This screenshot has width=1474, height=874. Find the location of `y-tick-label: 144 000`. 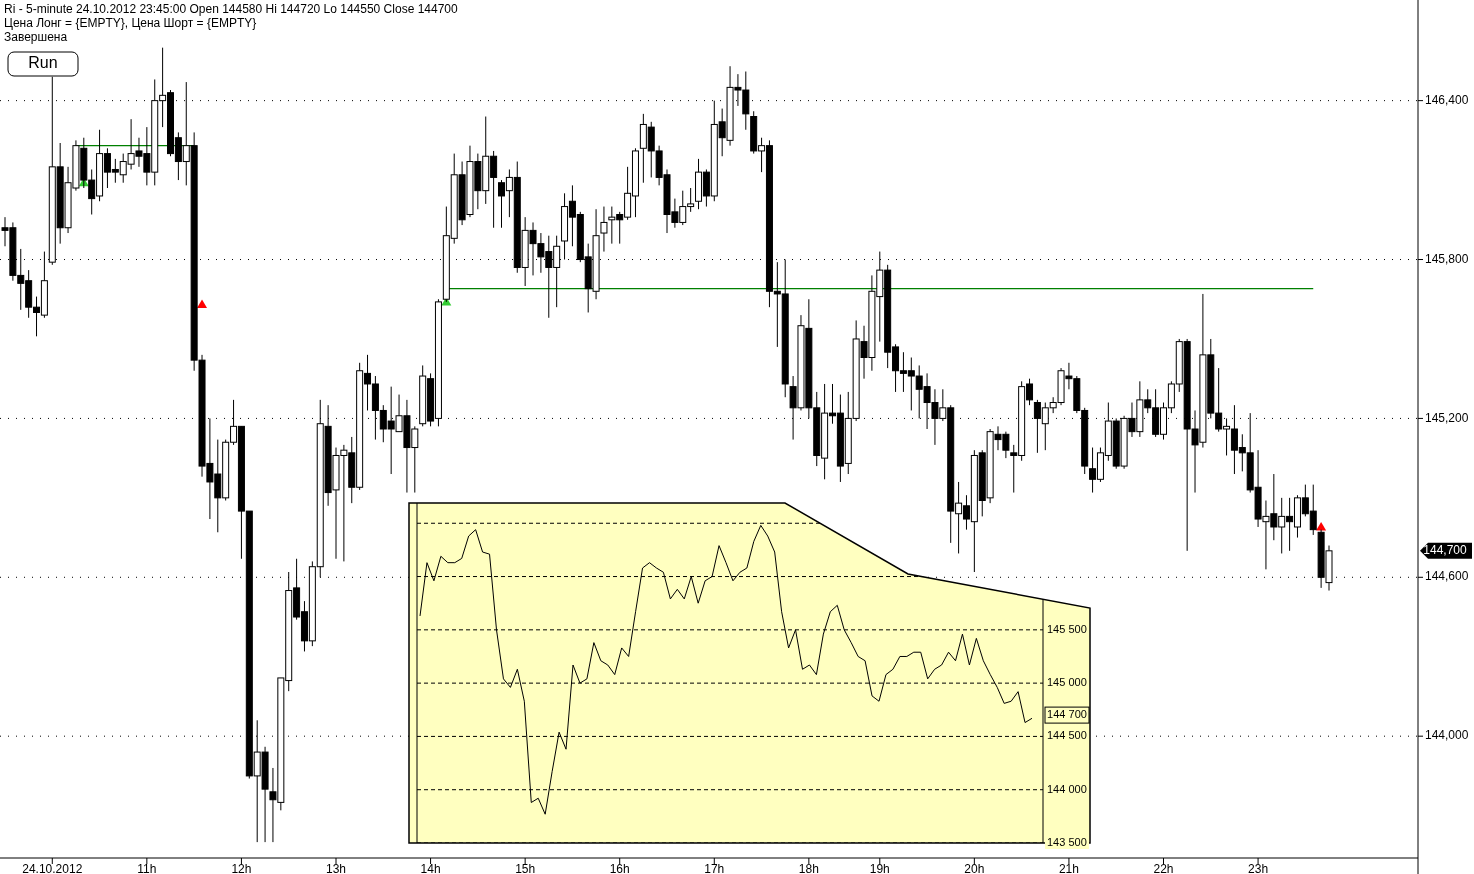

y-tick-label: 144 000 is located at coordinates (1067, 788).